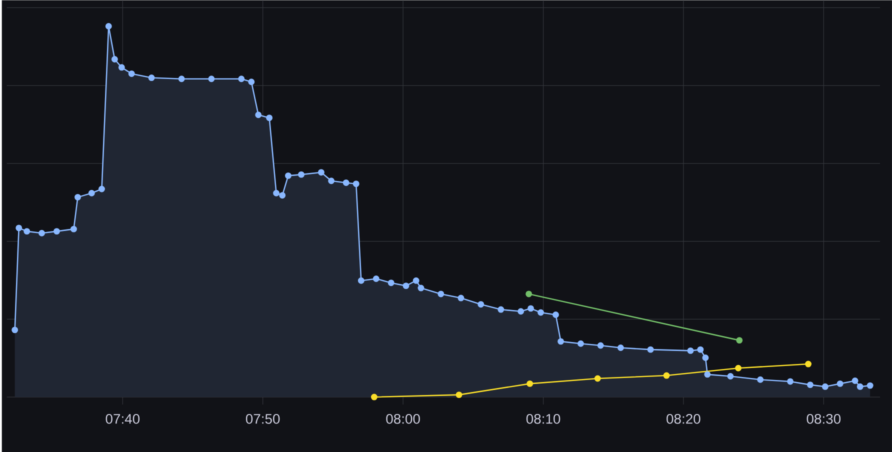 The width and height of the screenshot is (892, 452). What do you see at coordinates (823, 419) in the screenshot?
I see `x-tick-label: 08:30` at bounding box center [823, 419].